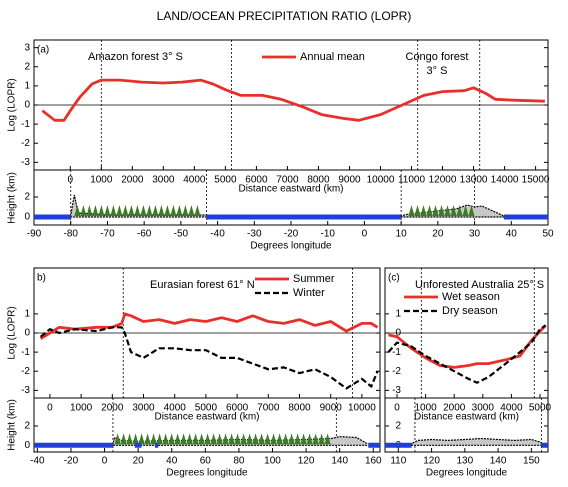 This screenshot has height=487, width=568. Describe the element at coordinates (548, 234) in the screenshot. I see `x-tick-label: 50` at that location.